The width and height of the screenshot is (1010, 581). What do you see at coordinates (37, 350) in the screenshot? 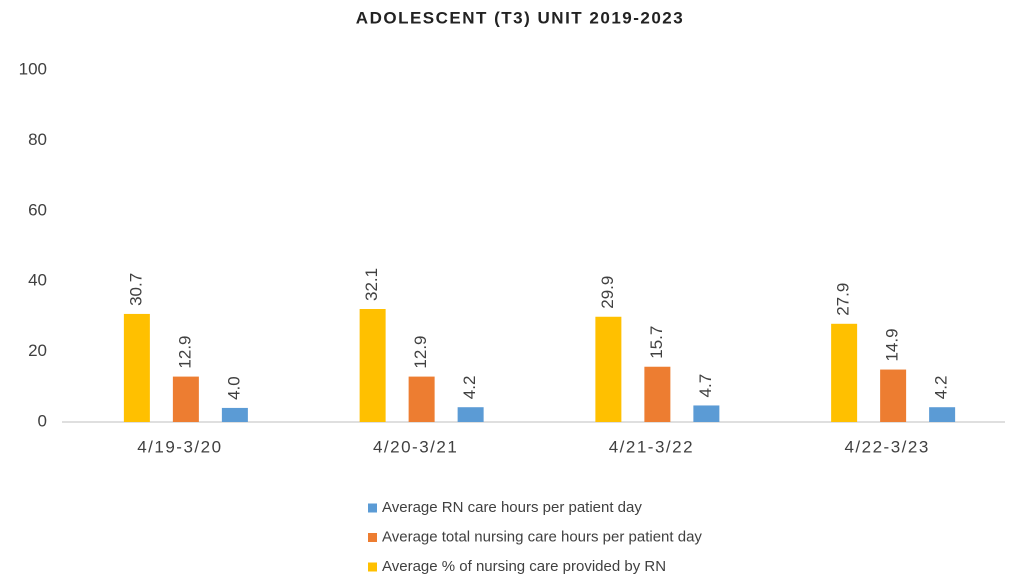
I see `y-tick-label: 20` at bounding box center [37, 350].